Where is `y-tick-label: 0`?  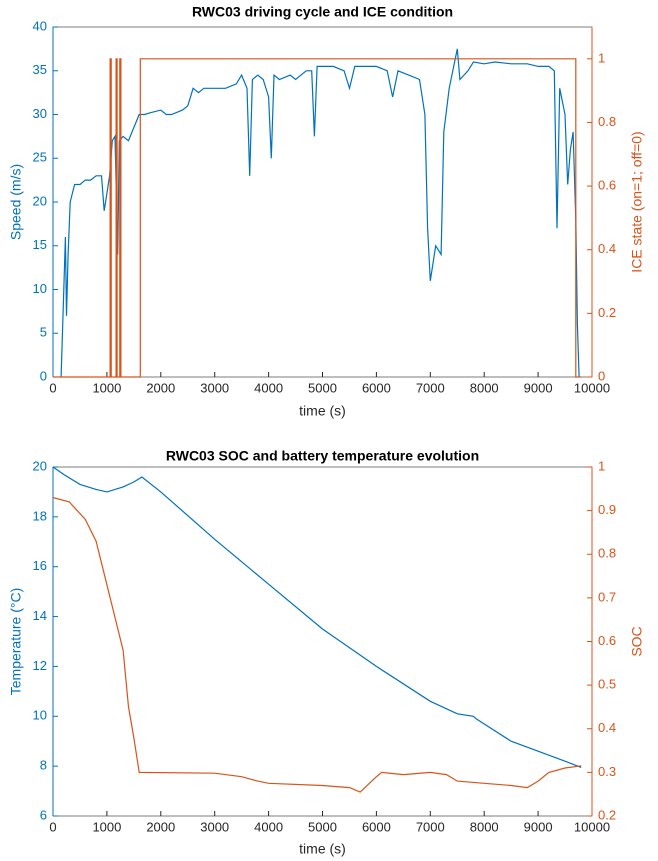 y-tick-label: 0 is located at coordinates (43, 375).